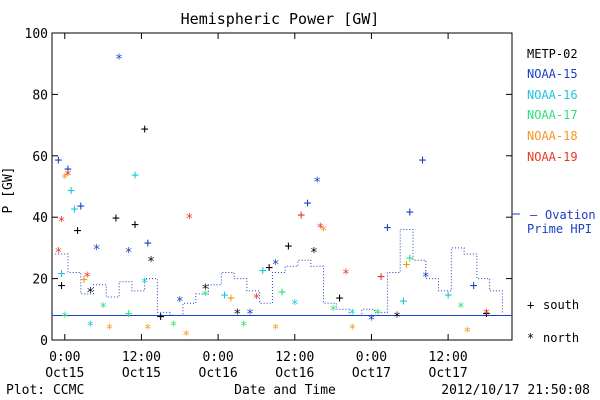  I want to click on timestamp: 2012/10/17 21:50:08, so click(515, 390).